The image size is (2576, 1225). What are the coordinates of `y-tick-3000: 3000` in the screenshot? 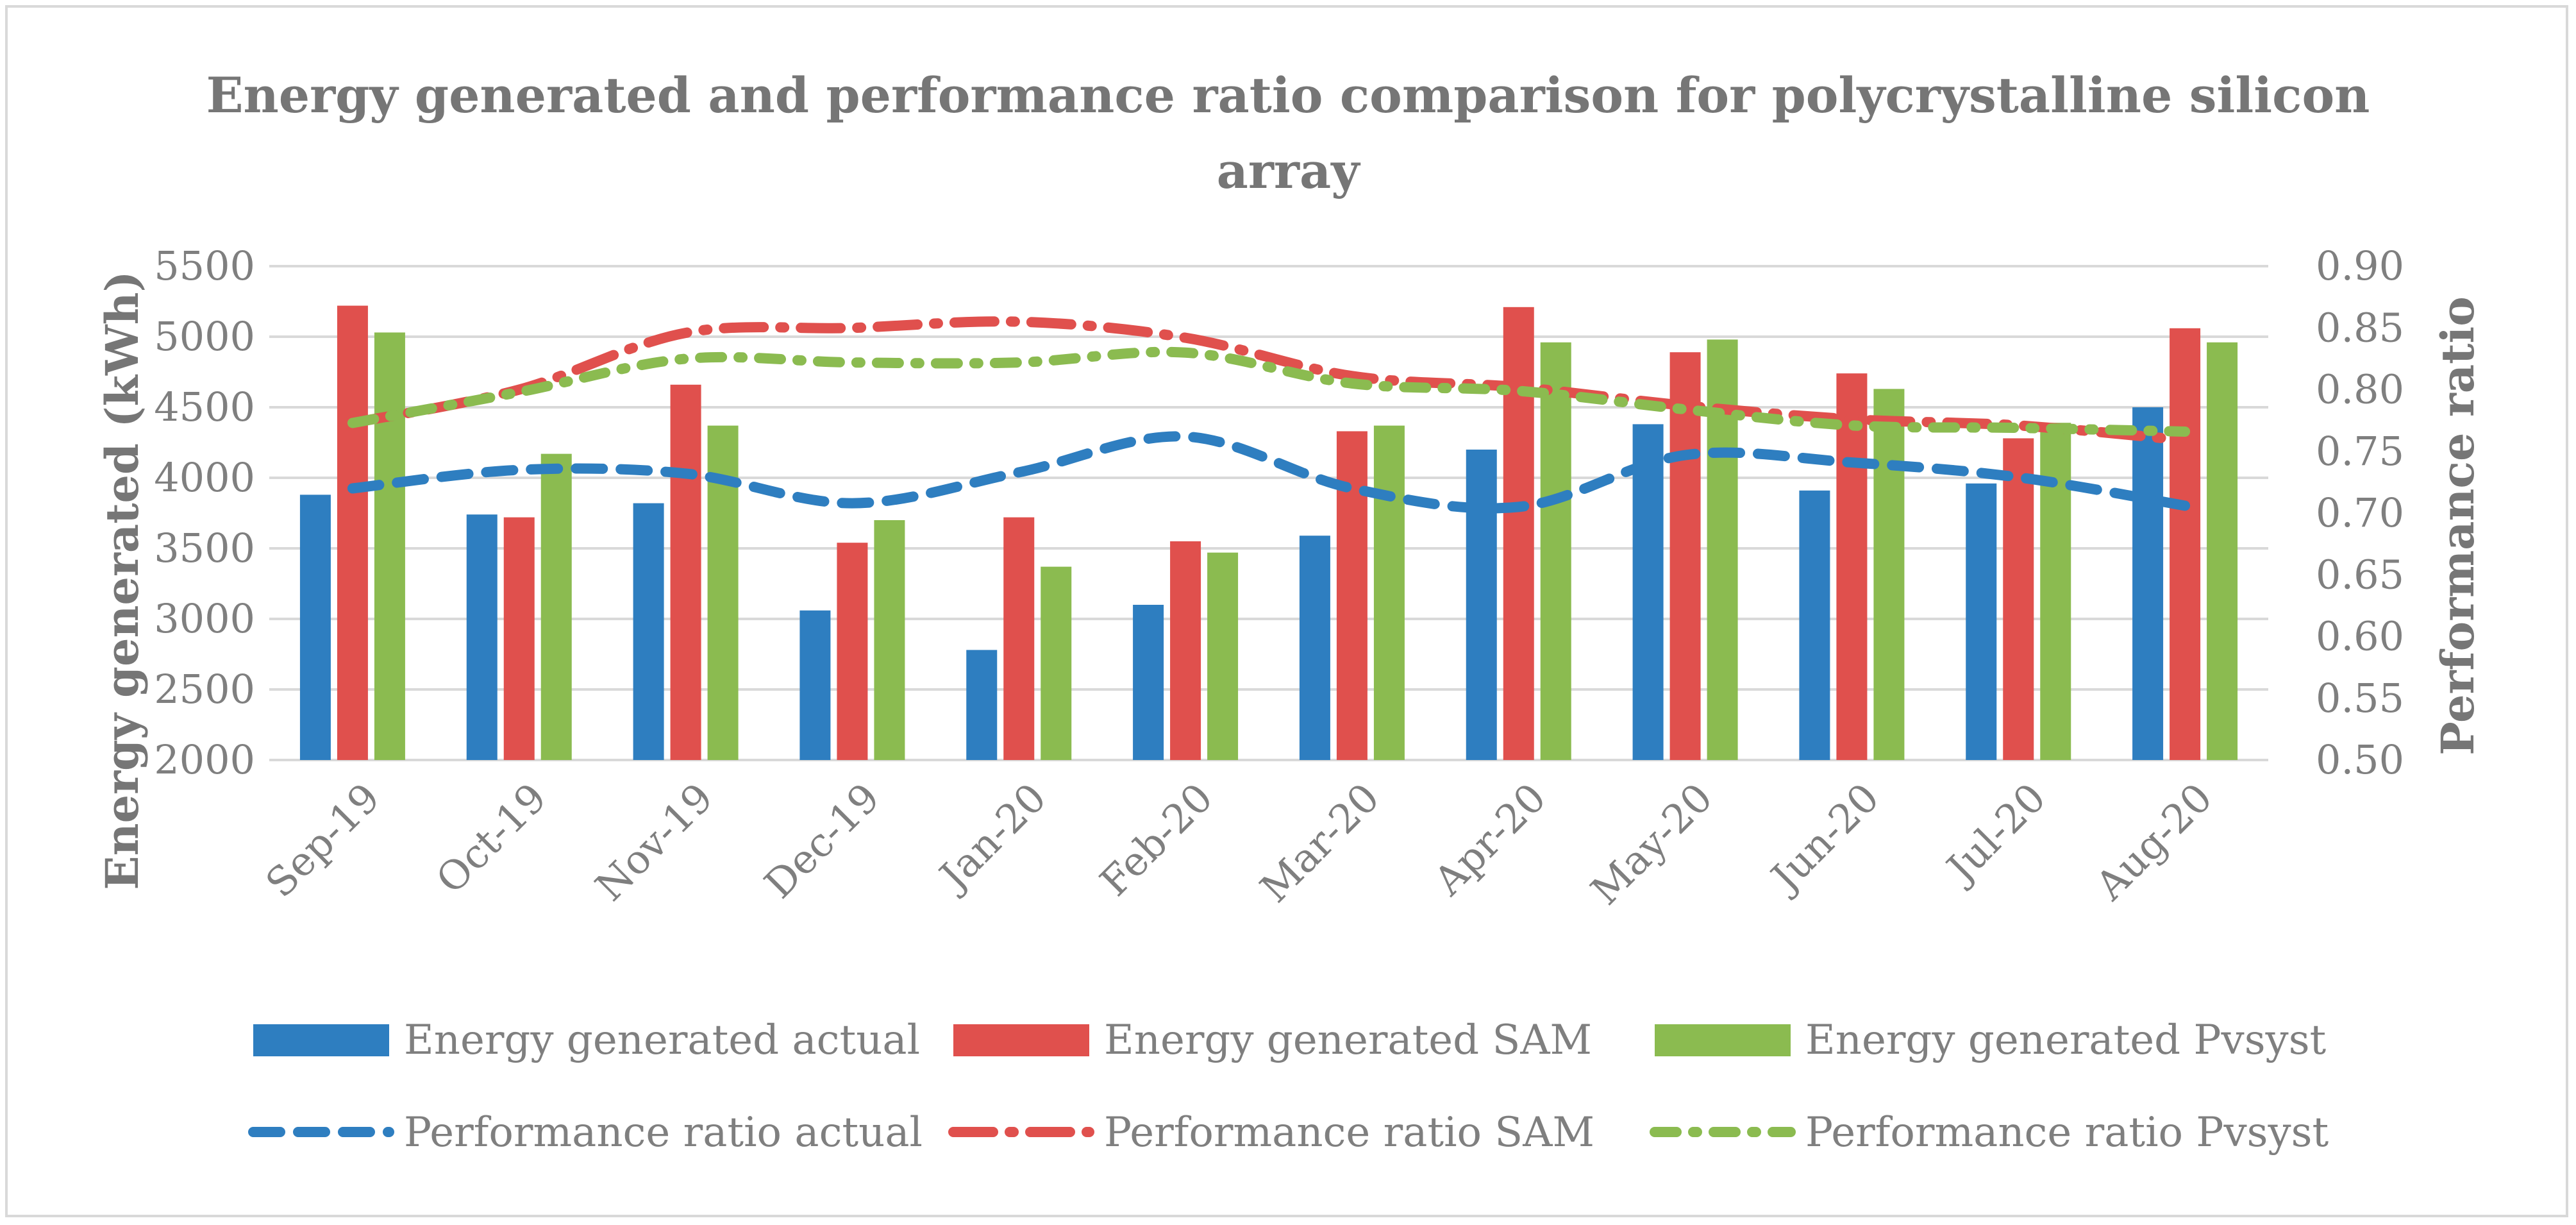 It's located at (204, 618).